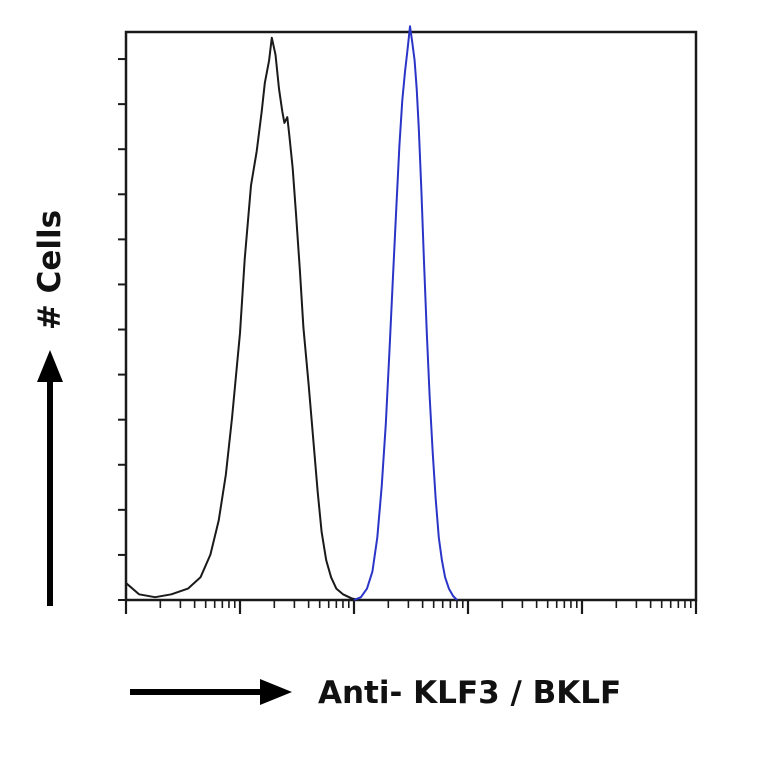 The height and width of the screenshot is (764, 764). What do you see at coordinates (50, 270) in the screenshot?
I see `y-axis-label: # Cells` at bounding box center [50, 270].